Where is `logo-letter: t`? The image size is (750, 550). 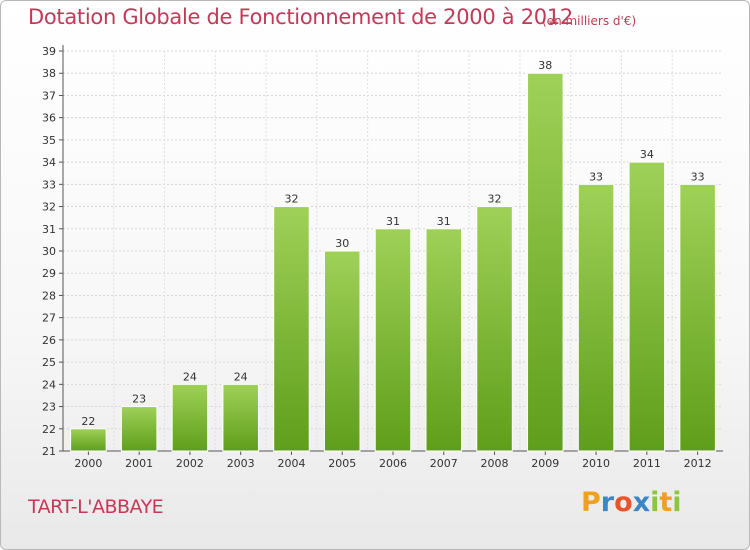
logo-letter: t is located at coordinates (666, 502).